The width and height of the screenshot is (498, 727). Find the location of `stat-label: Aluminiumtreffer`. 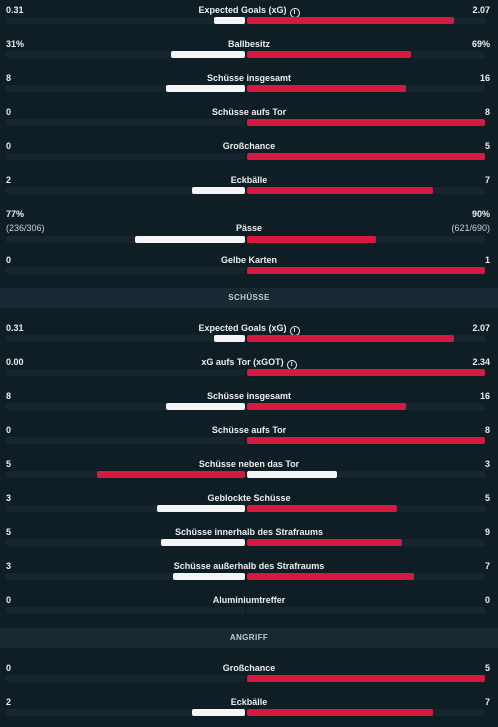

stat-label: Aluminiumtreffer is located at coordinates (249, 600).